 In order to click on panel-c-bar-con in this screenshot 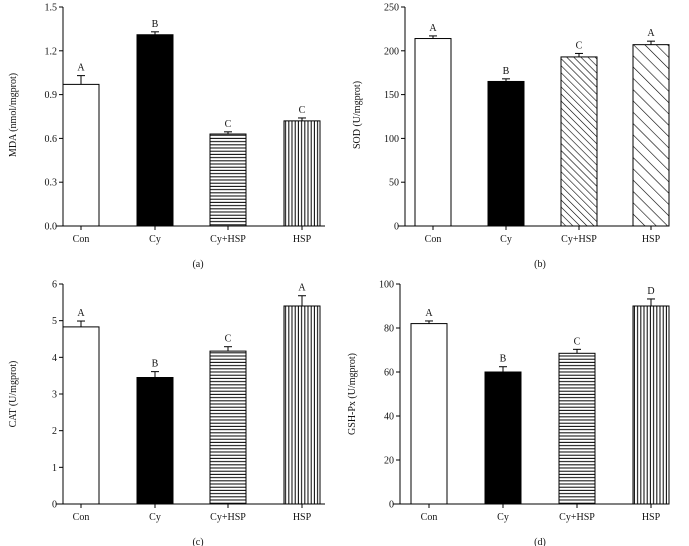, I will do `click(81, 415)`.